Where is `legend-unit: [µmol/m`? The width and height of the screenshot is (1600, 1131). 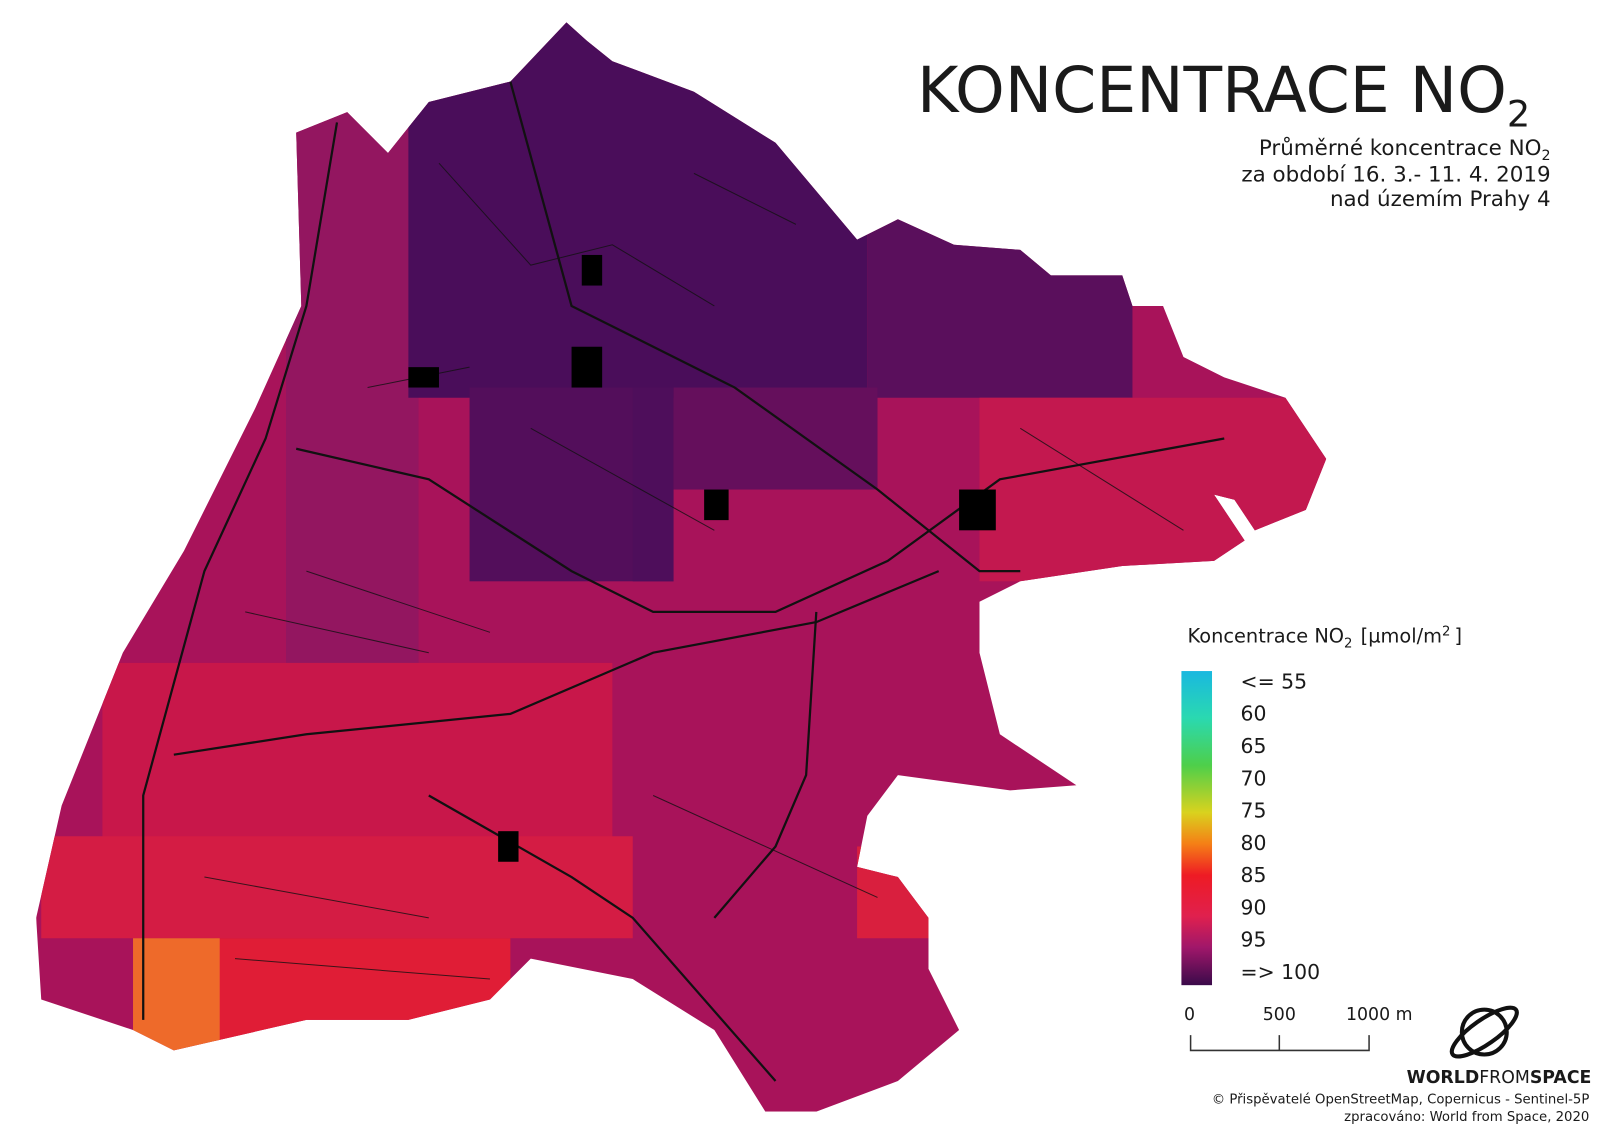
legend-unit: [µmol/m is located at coordinates (1401, 635).